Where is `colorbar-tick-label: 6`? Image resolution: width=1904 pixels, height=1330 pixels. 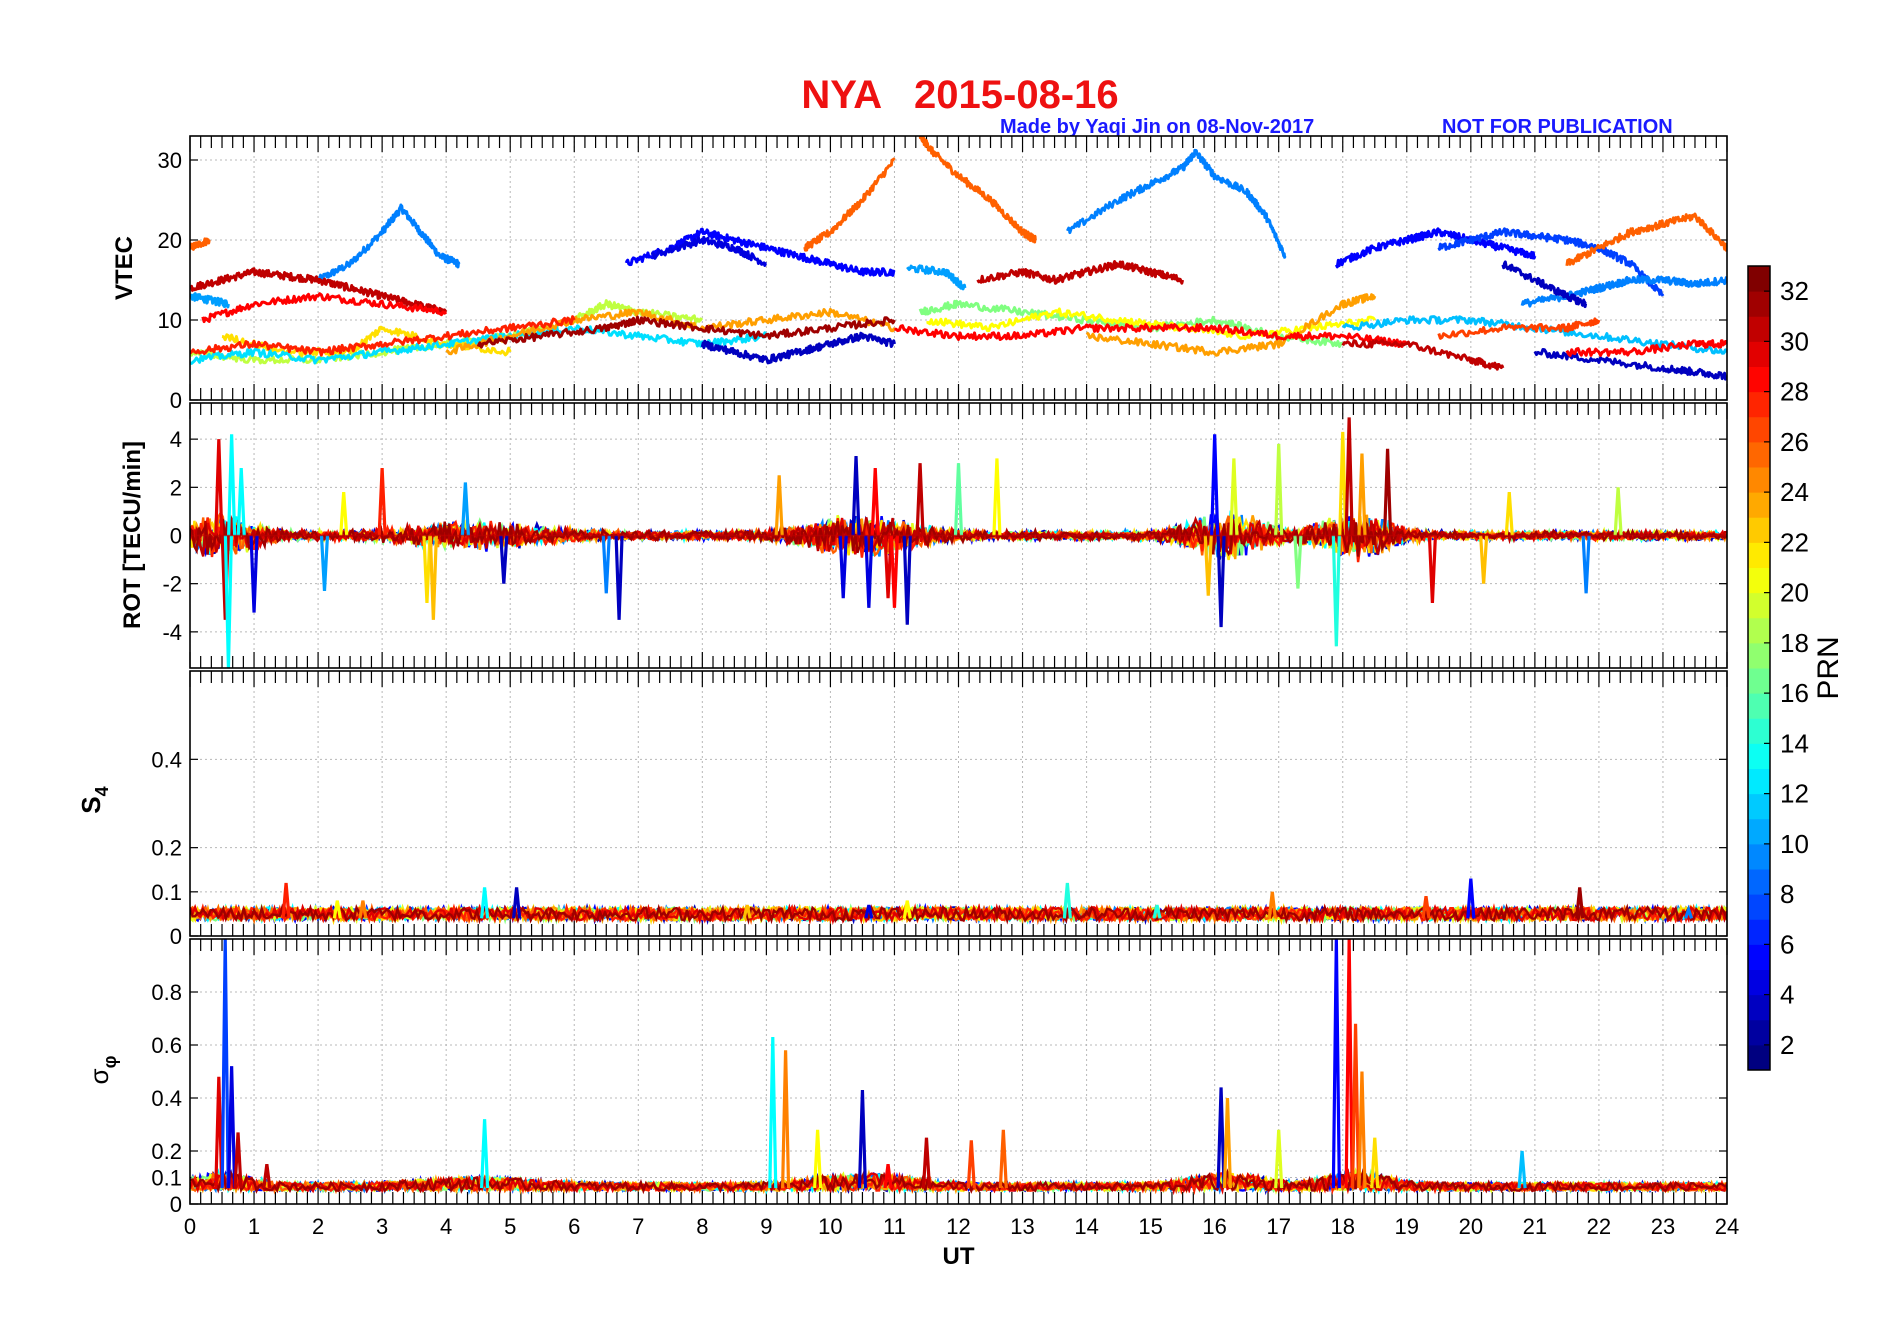 colorbar-tick-label: 6 is located at coordinates (1787, 944).